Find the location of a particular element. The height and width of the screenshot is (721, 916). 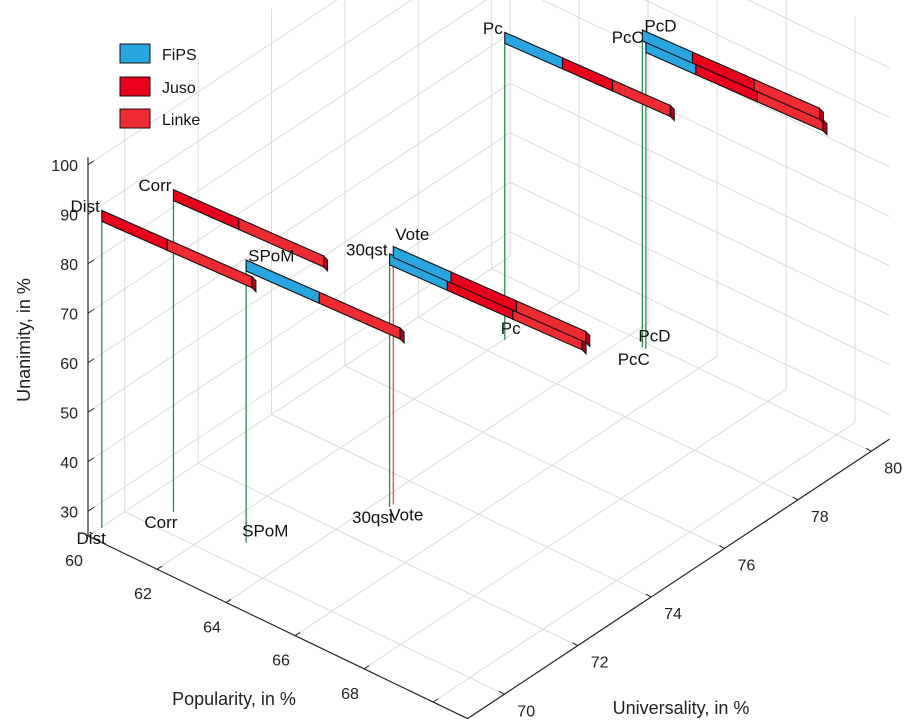

x-axis-label: Popularity, in % is located at coordinates (234, 699).